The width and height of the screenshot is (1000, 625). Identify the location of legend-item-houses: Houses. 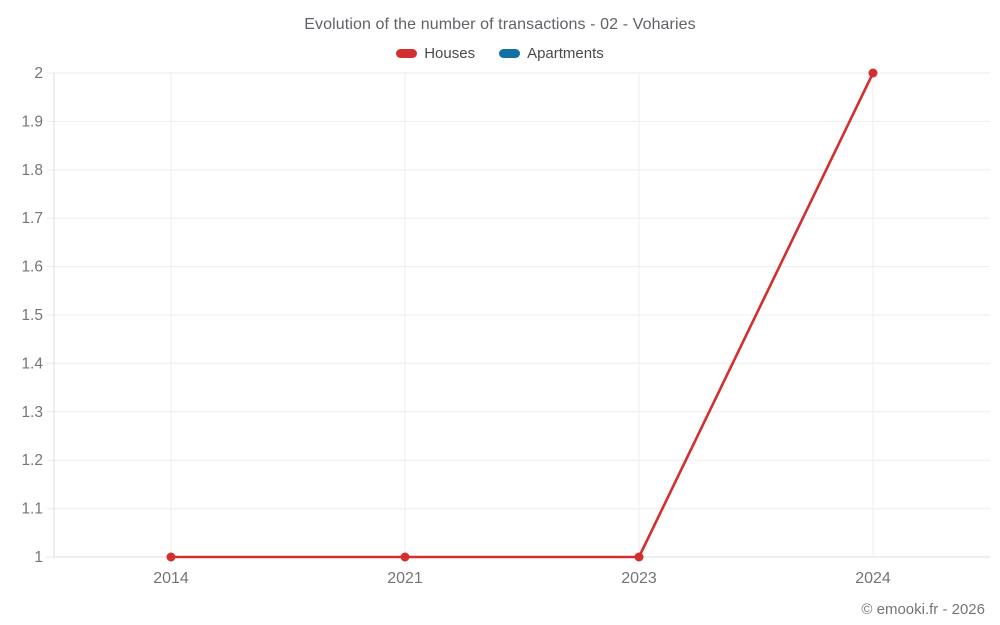
(435, 53).